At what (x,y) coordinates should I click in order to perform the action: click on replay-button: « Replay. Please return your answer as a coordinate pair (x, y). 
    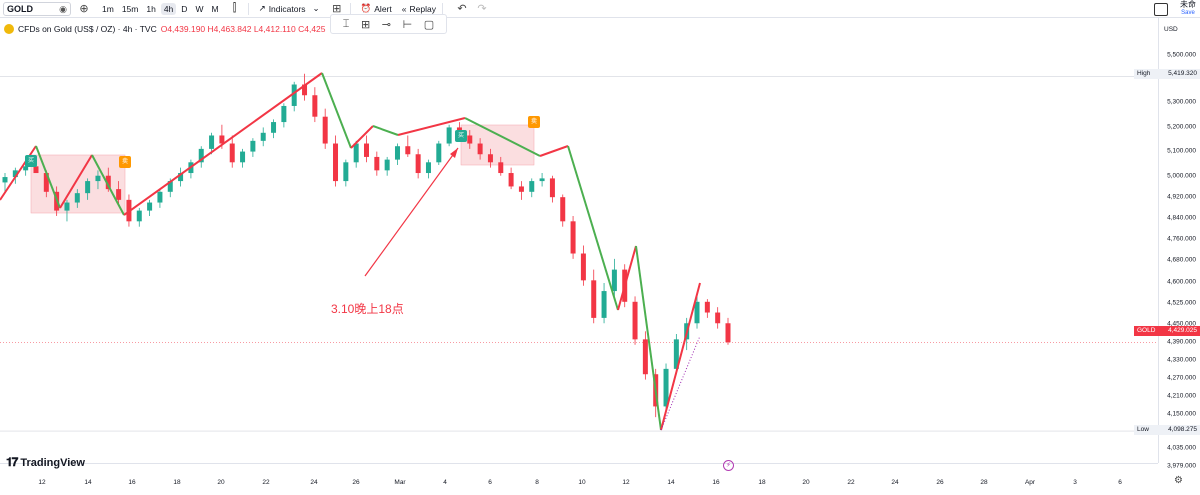
    Looking at the image, I should click on (419, 9).